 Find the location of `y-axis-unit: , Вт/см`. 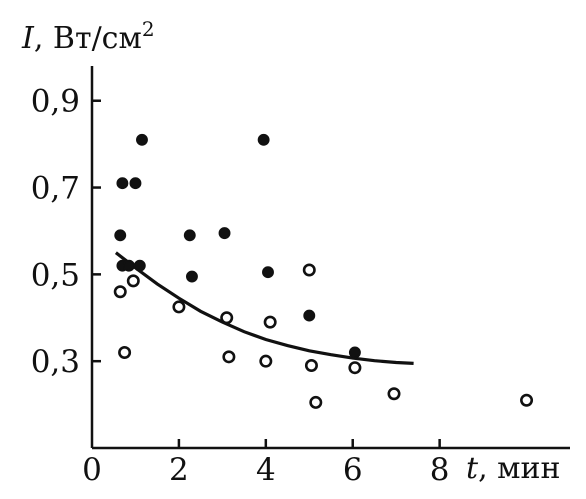

y-axis-unit: , Вт/см is located at coordinates (88, 38).